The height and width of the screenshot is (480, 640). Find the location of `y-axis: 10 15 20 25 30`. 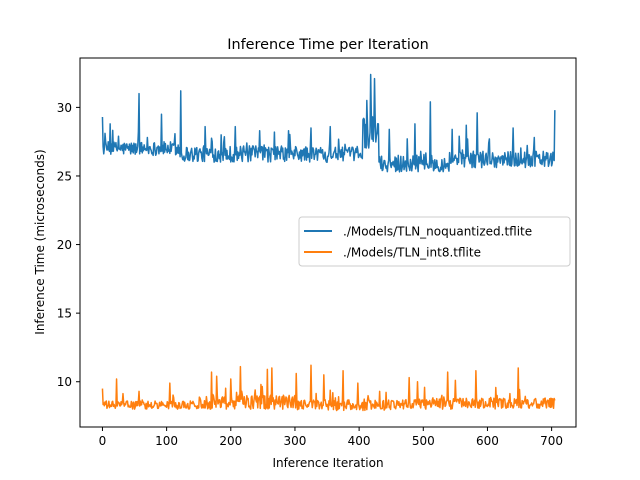

y-axis: 10 15 20 25 30 is located at coordinates (68, 245).